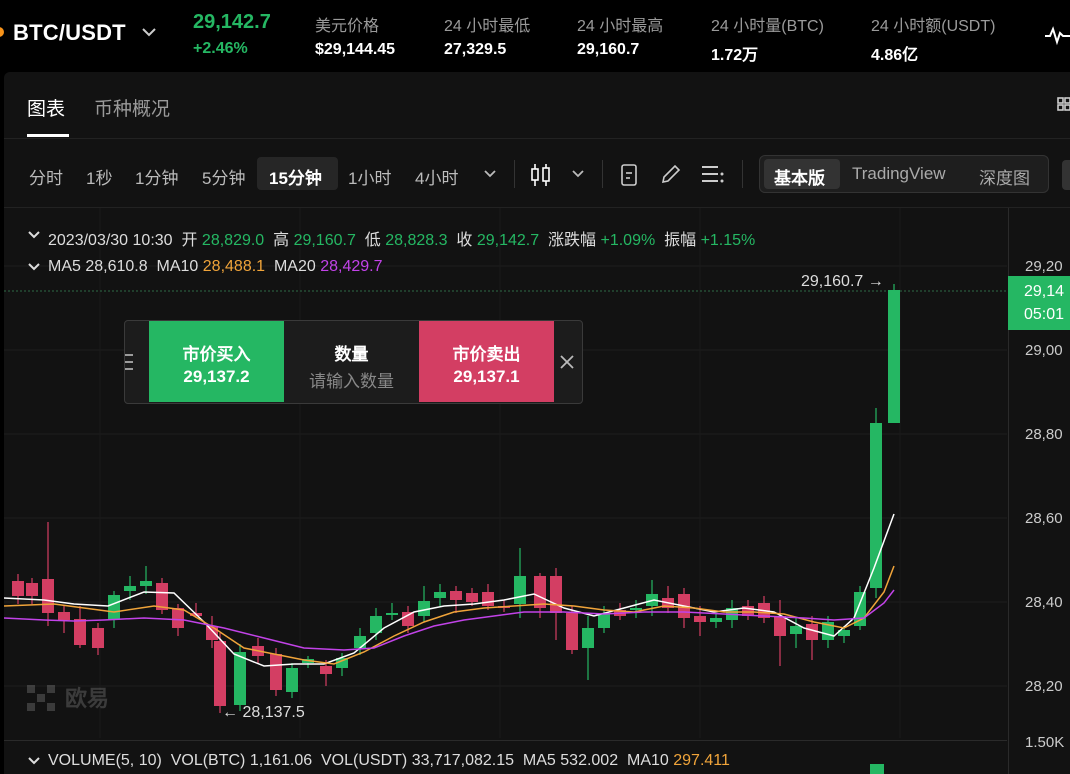 Image resolution: width=1070 pixels, height=774 pixels. Describe the element at coordinates (589, 760) in the screenshot. I see `vol-ma5-value: 532.002` at that location.